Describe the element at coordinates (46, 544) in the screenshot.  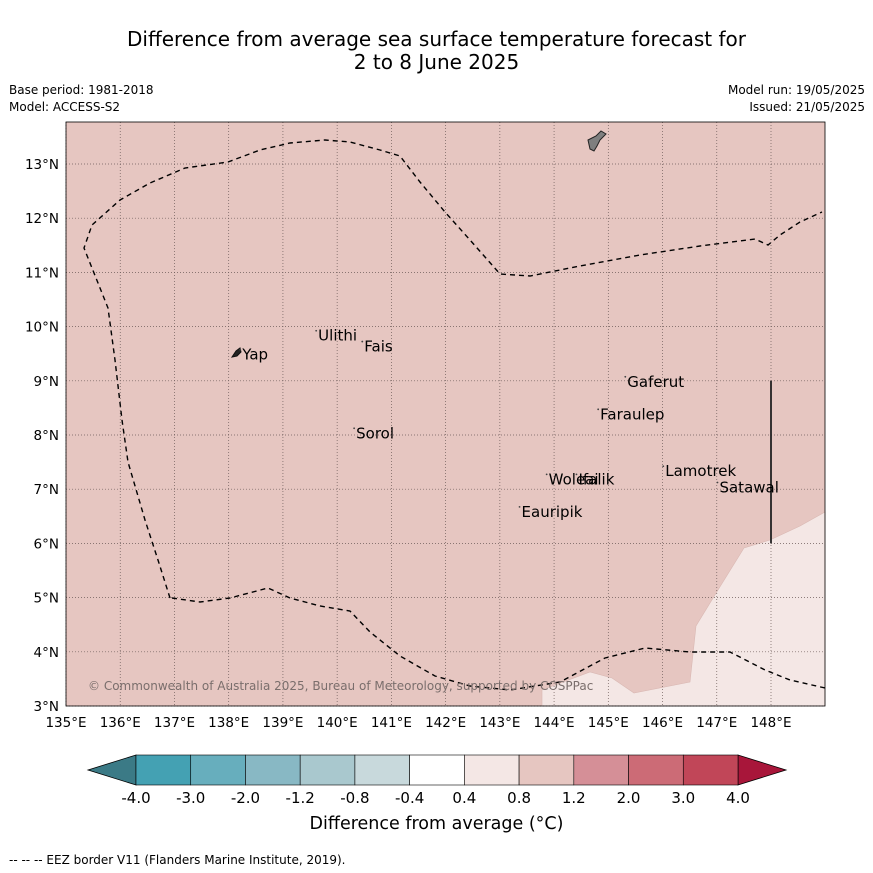
I see `lat-tick-label: 6°N` at that location.